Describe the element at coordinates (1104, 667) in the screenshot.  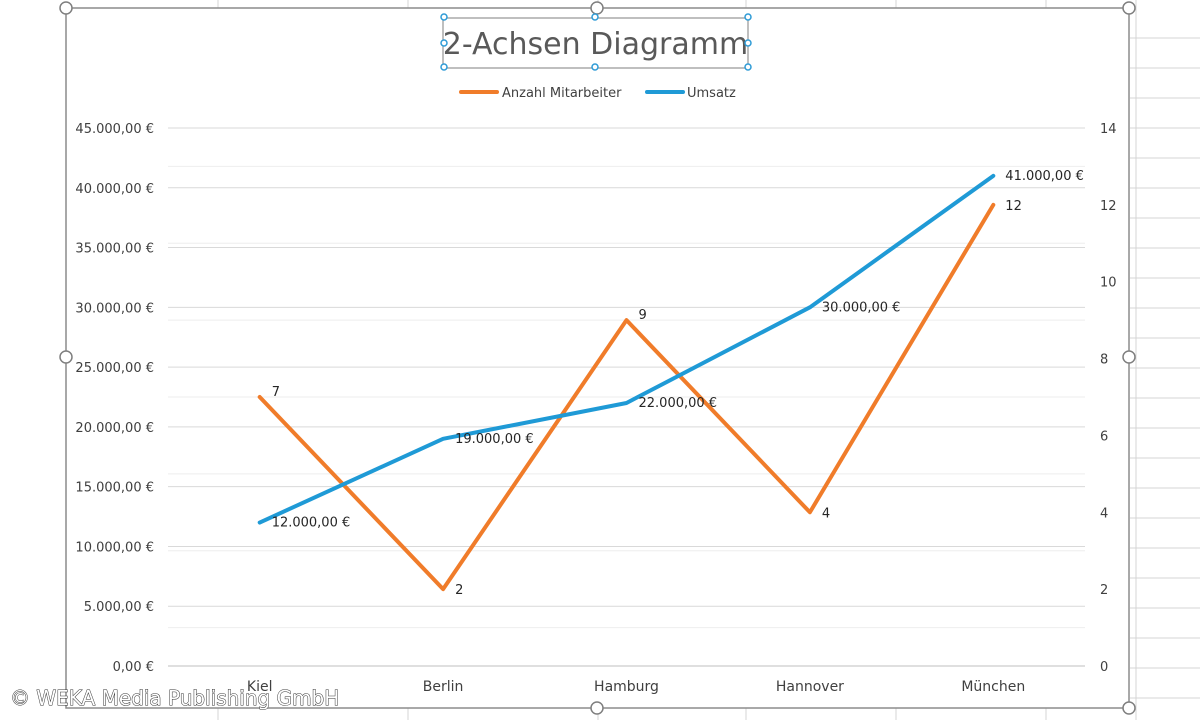
I see `y-secondary-tick-label: 0` at that location.